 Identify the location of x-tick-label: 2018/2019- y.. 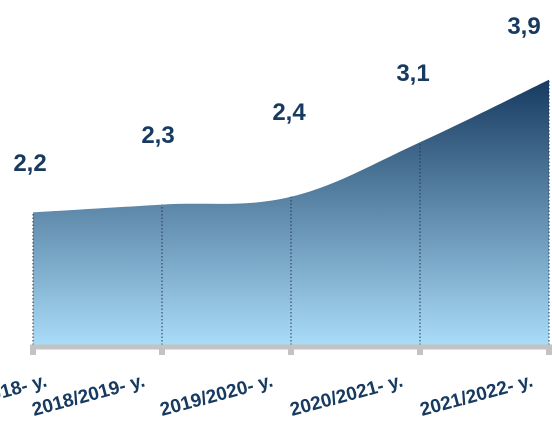
(88, 396).